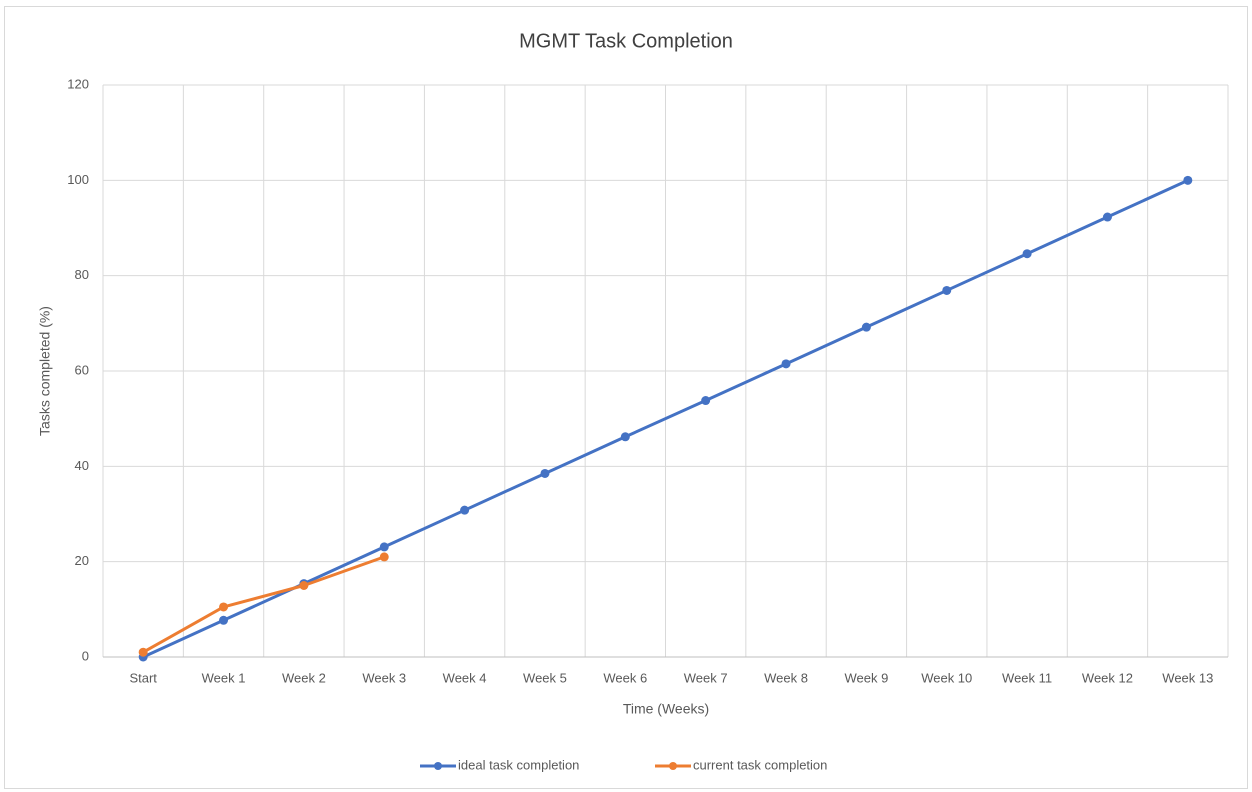  What do you see at coordinates (706, 677) in the screenshot?
I see `x-tick-label: Week 7` at bounding box center [706, 677].